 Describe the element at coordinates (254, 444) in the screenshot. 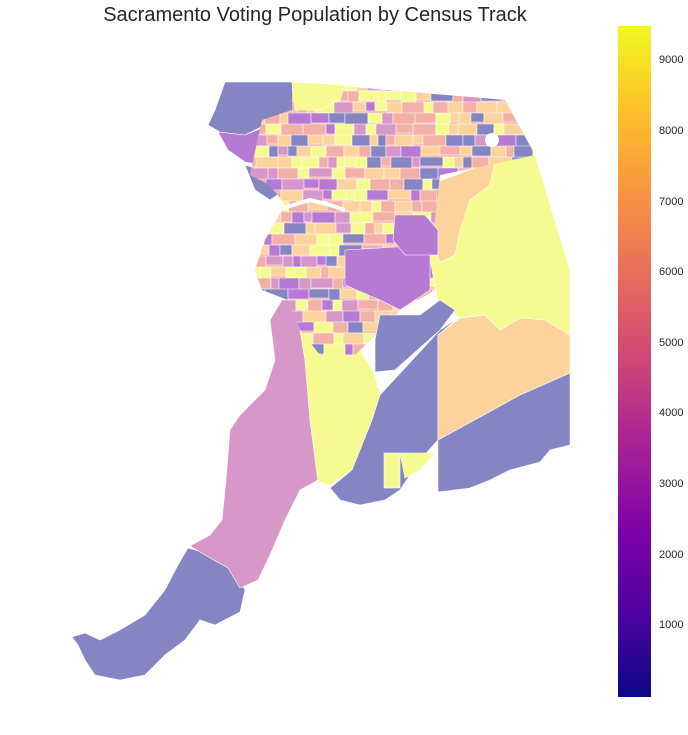

I see `tract-river-corridor` at that location.